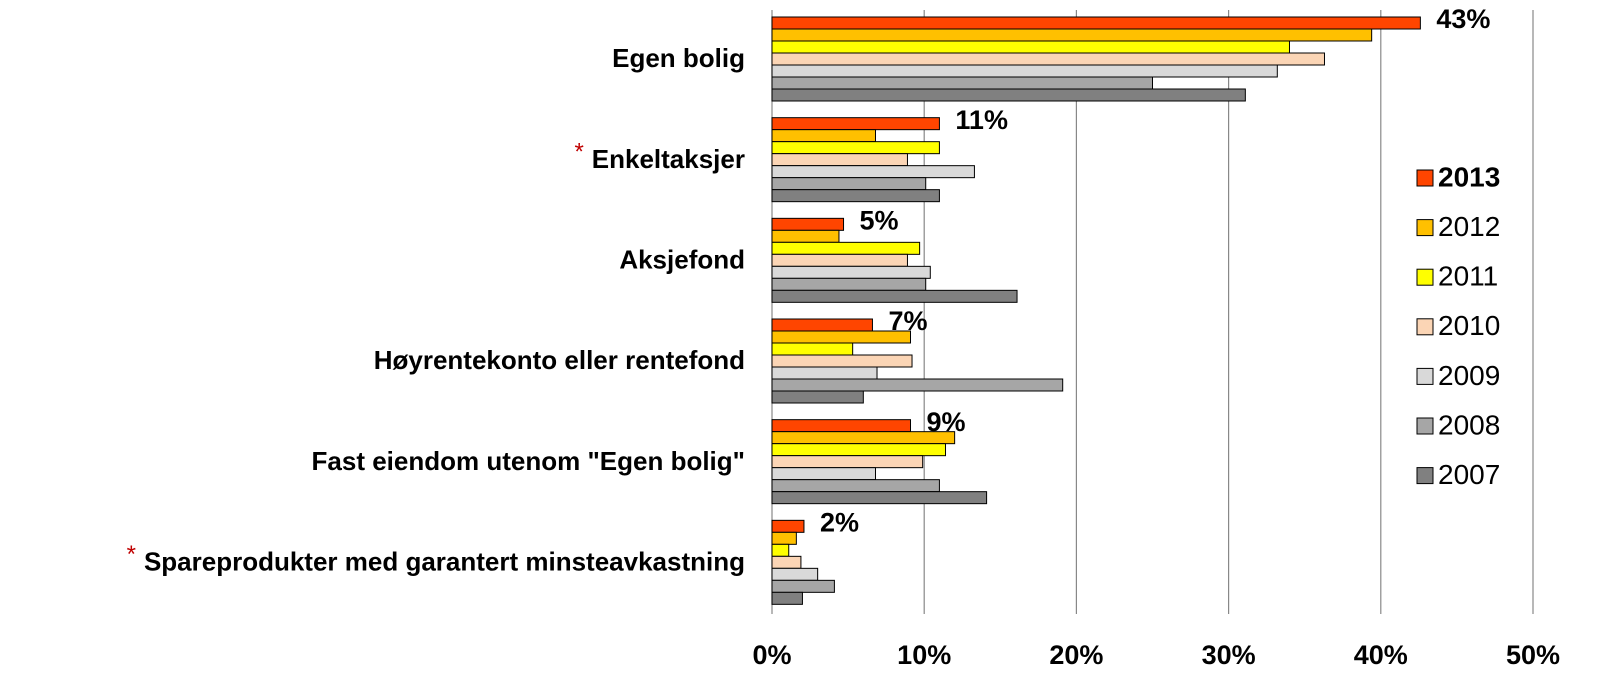  What do you see at coordinates (981, 120) in the screenshot?
I see `value-label: 11%` at bounding box center [981, 120].